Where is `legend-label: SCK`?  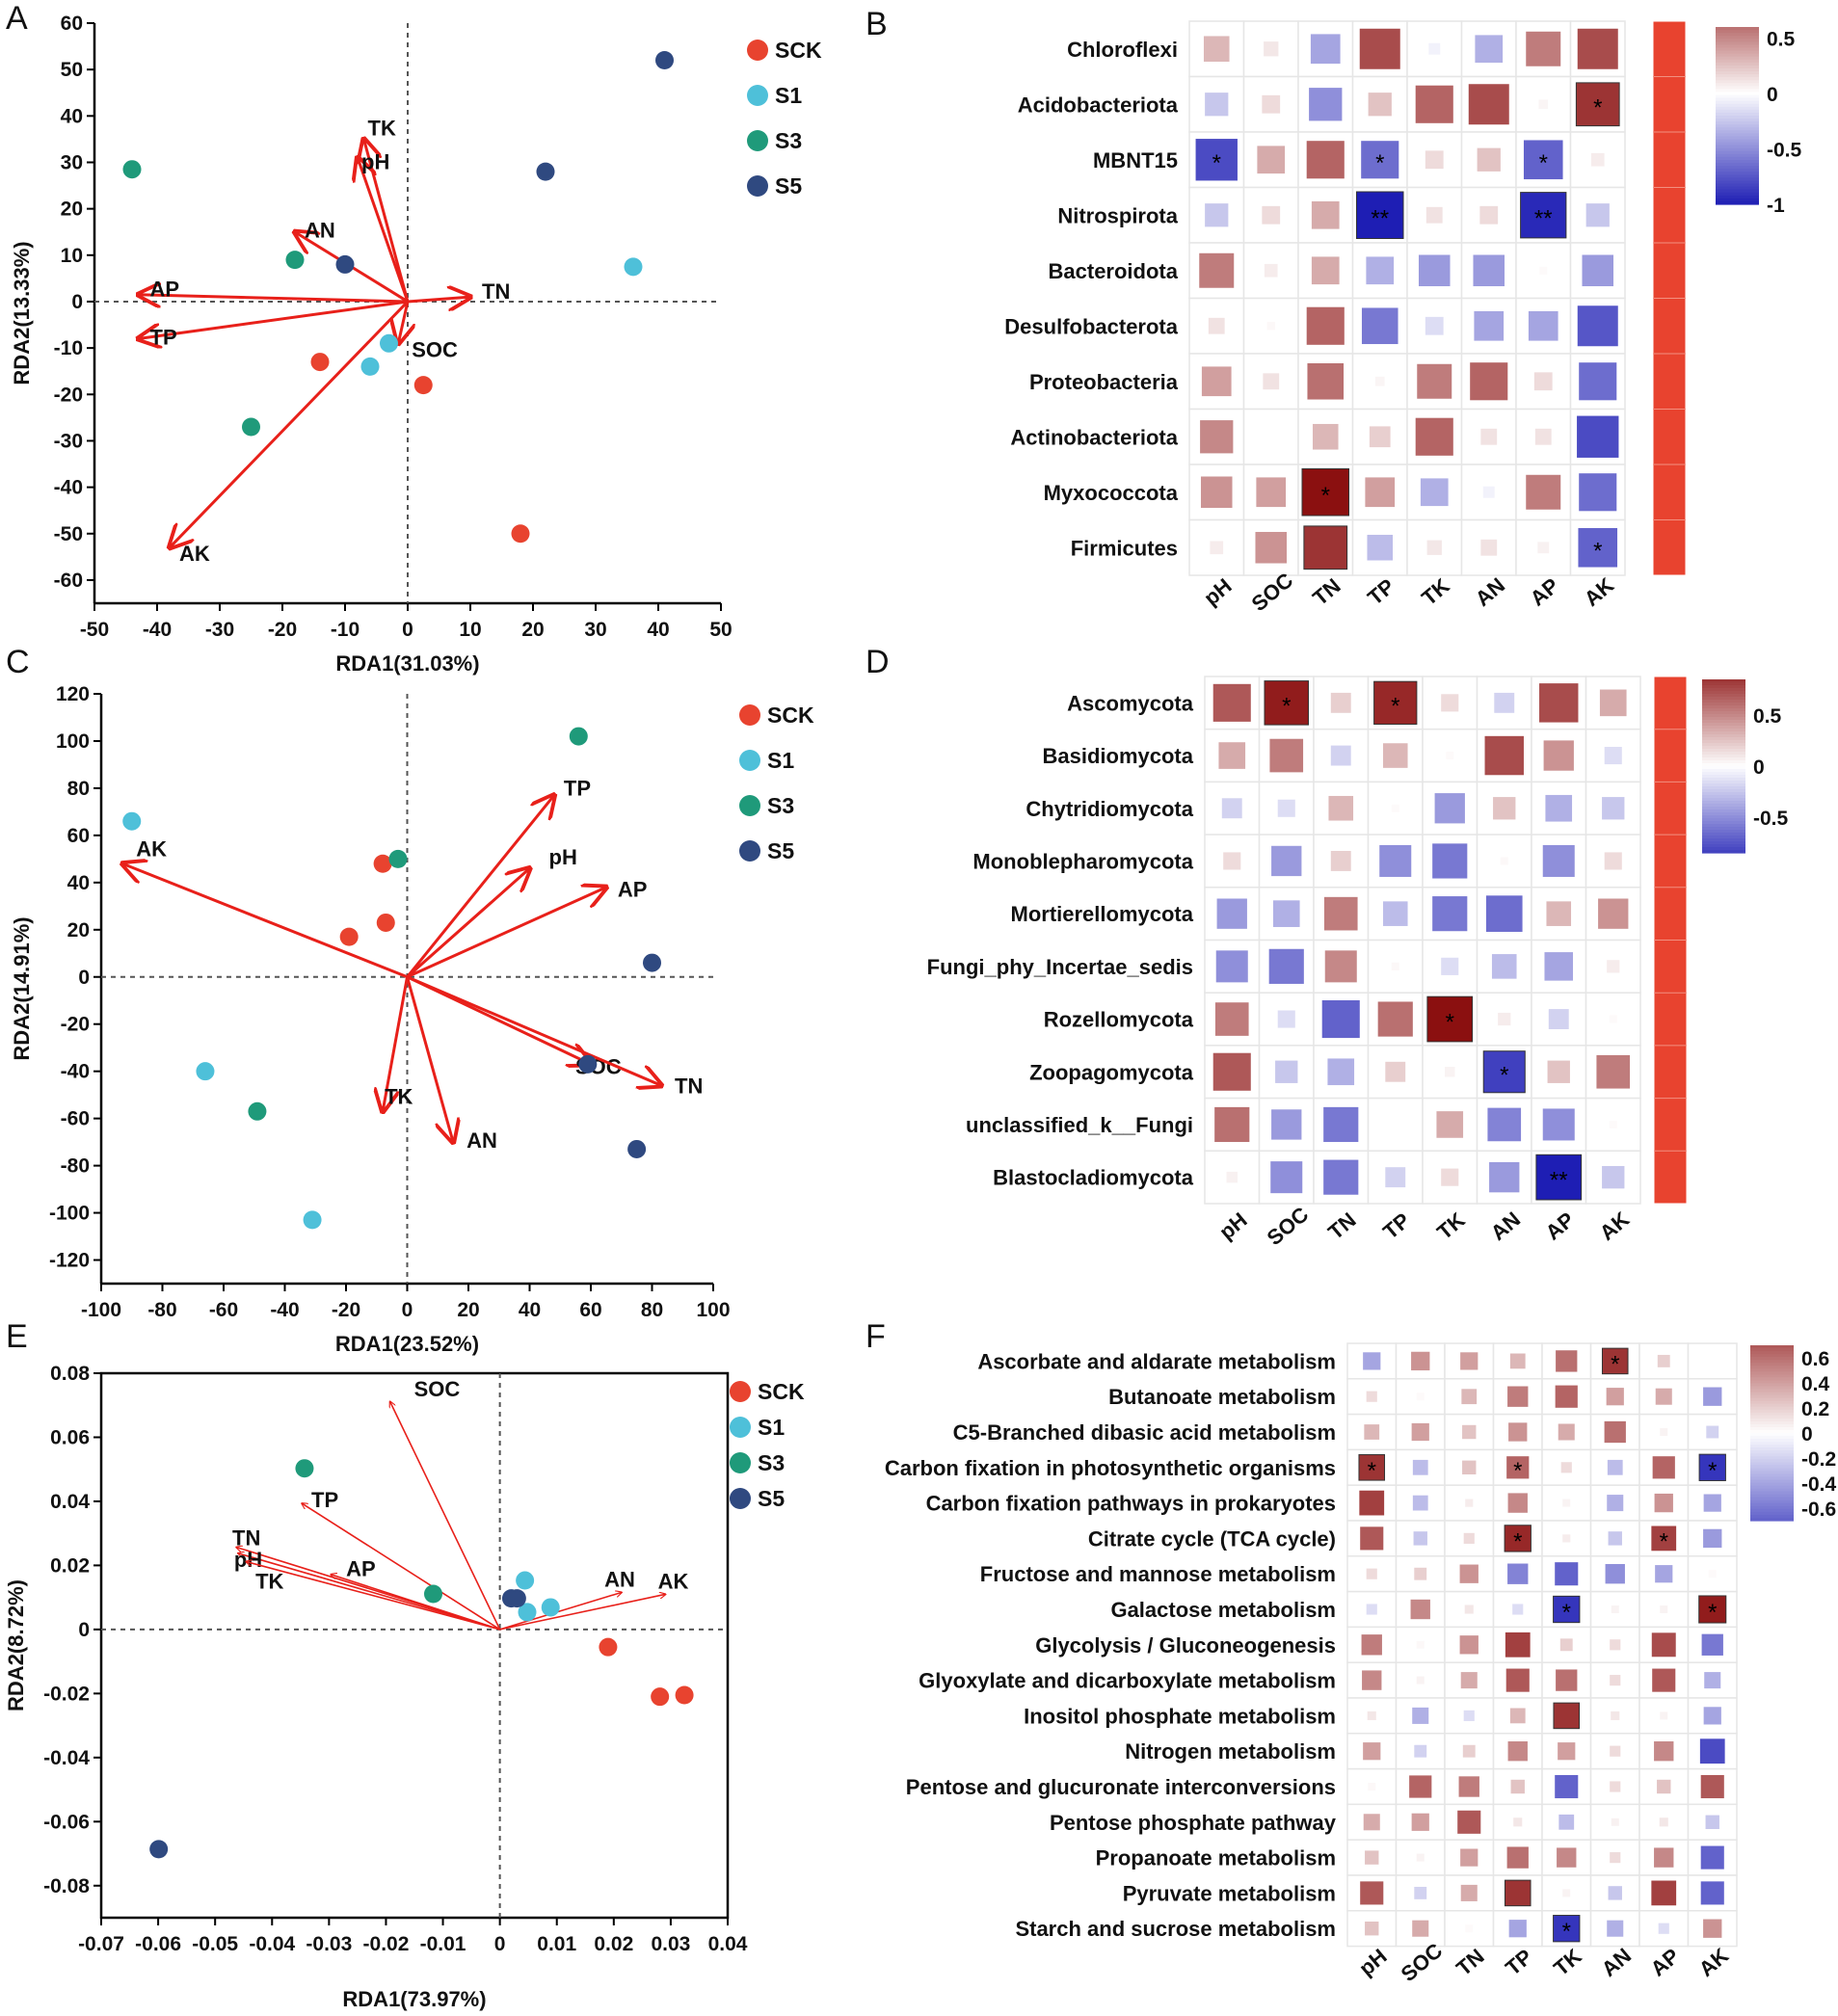 legend-label: SCK is located at coordinates (790, 715).